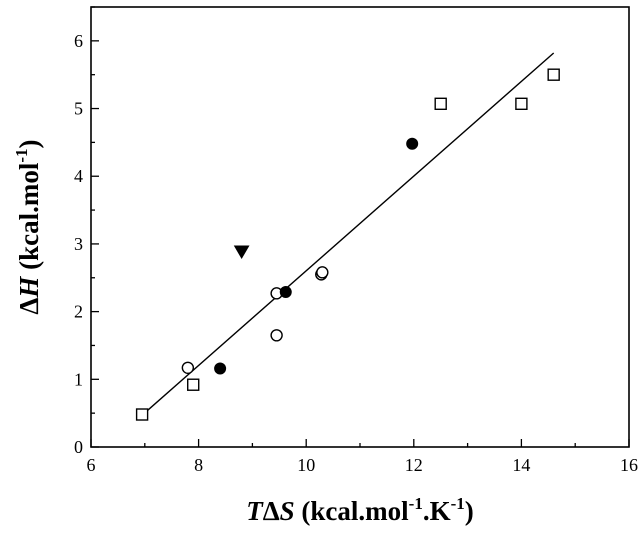 This screenshot has height=534, width=642. I want to click on x-tick-label: 16, so click(629, 465).